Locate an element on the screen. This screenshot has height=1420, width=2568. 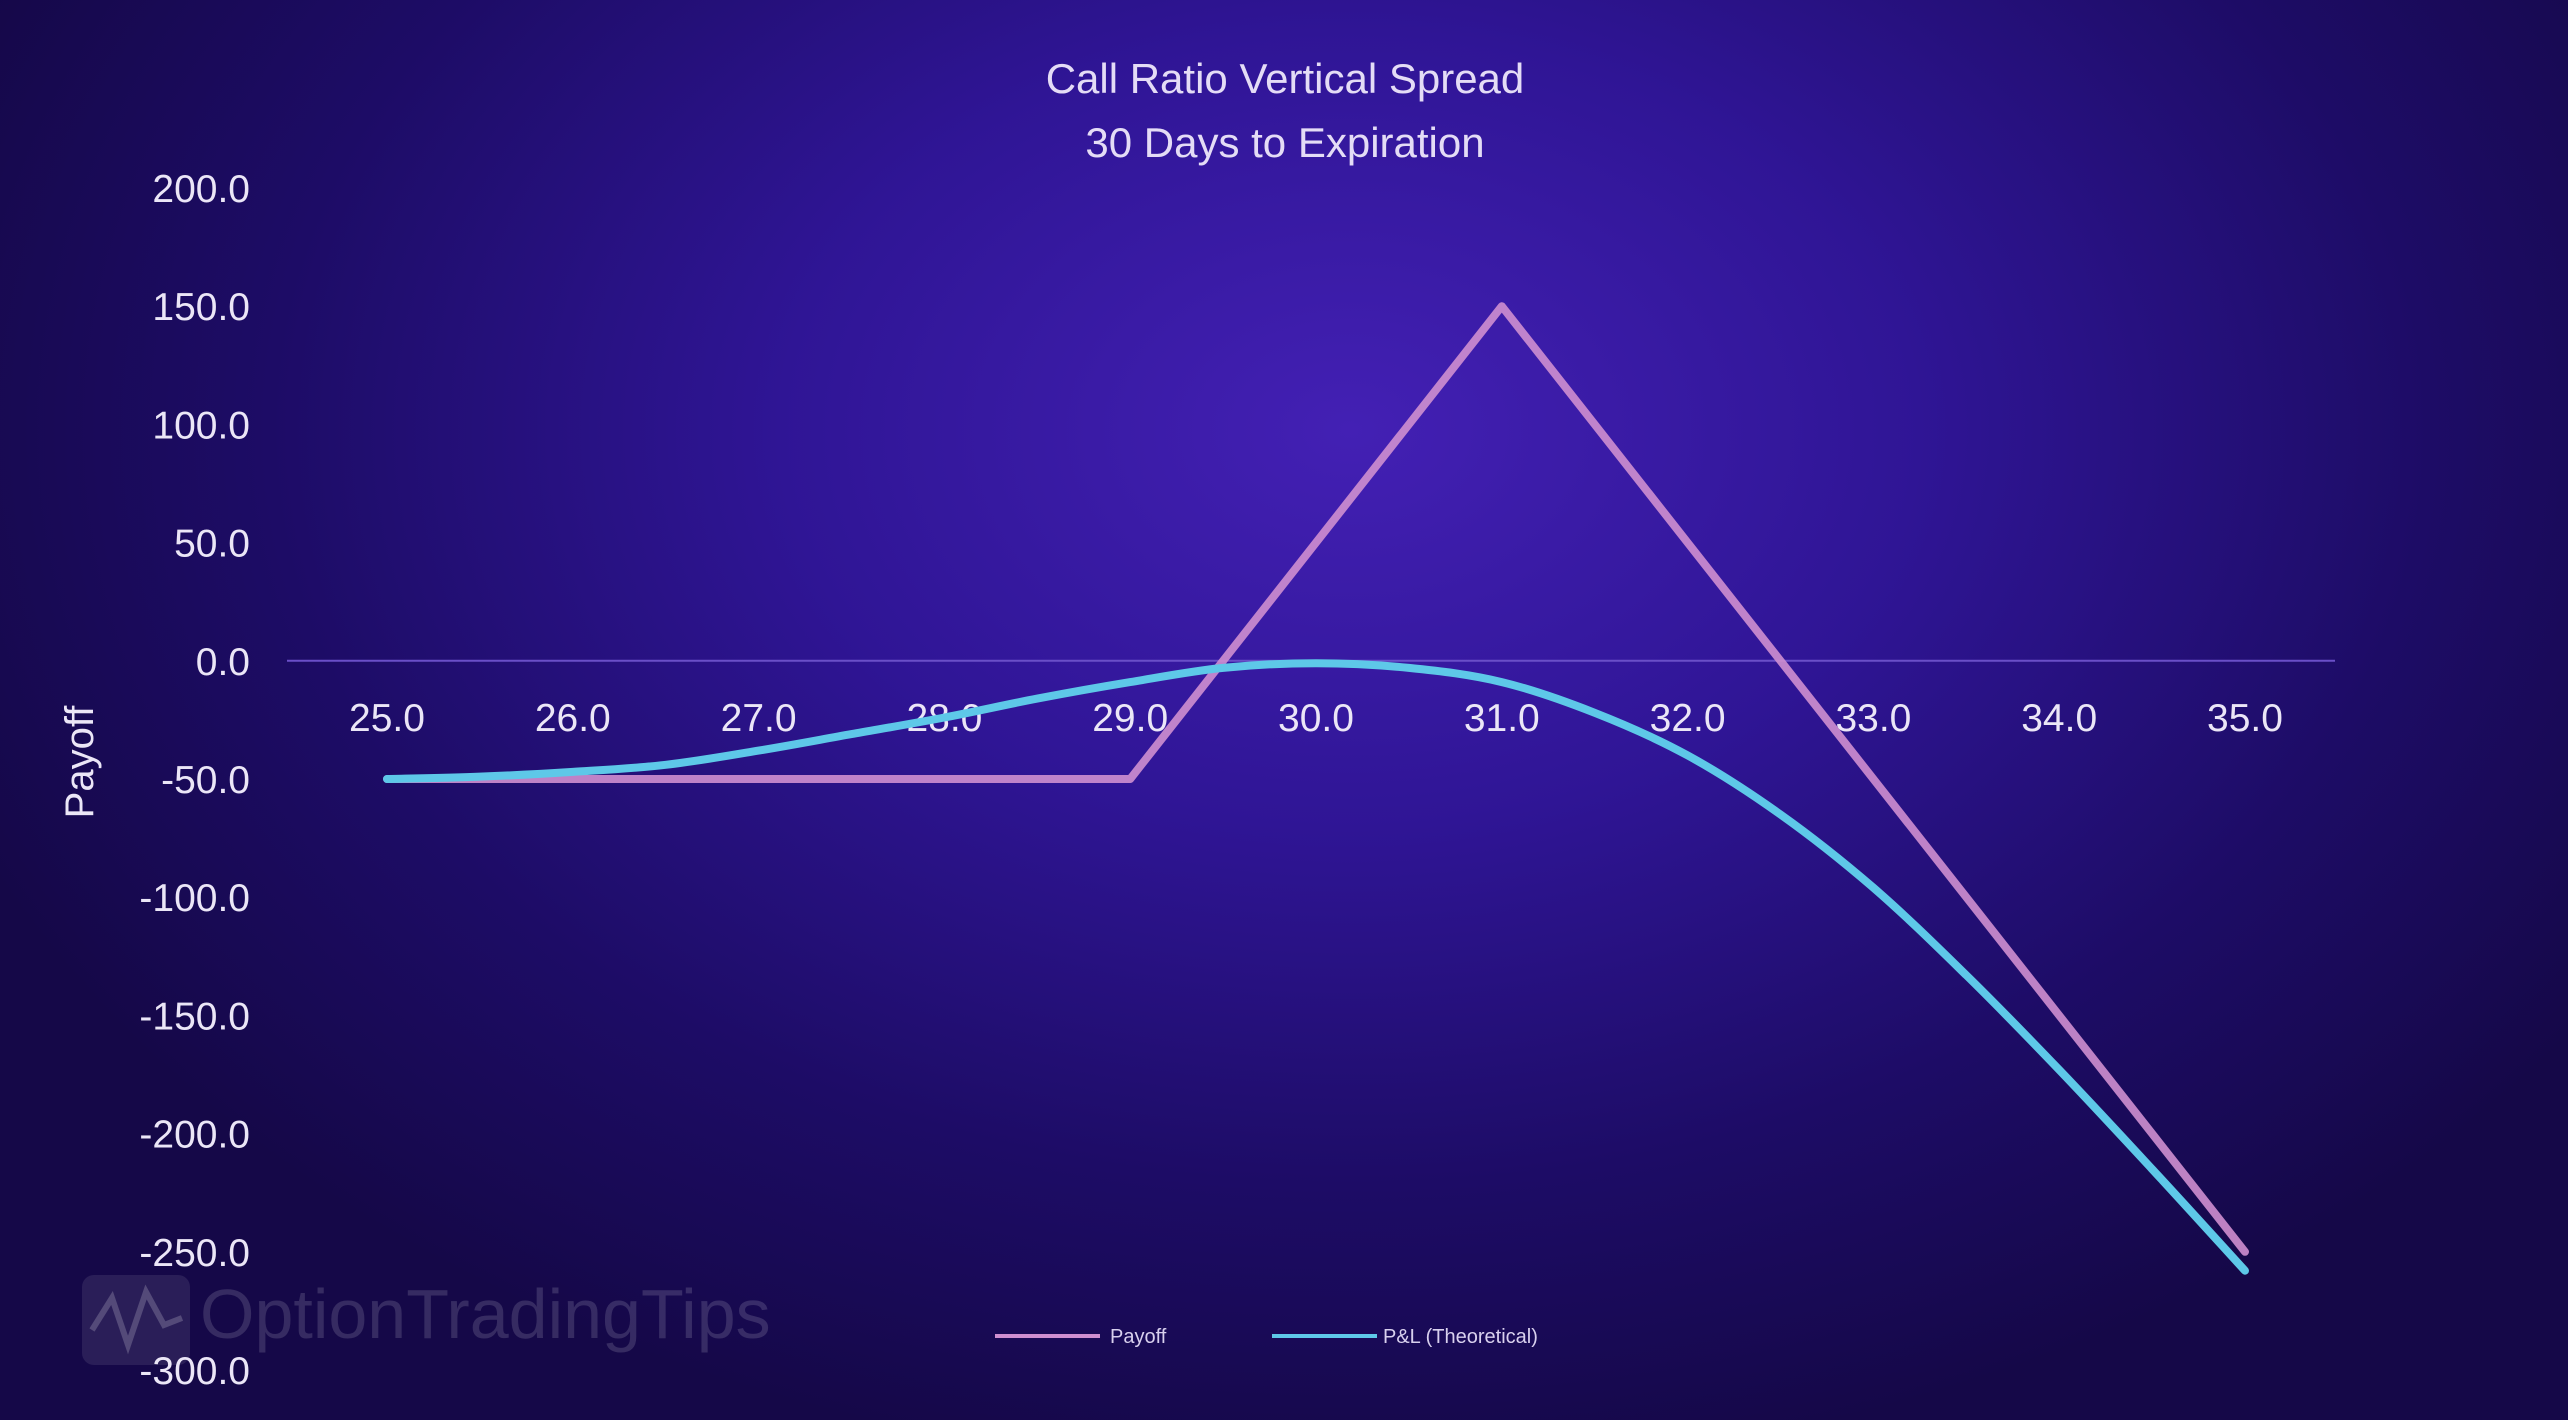
y-tick-label: 150.0 is located at coordinates (201, 307).